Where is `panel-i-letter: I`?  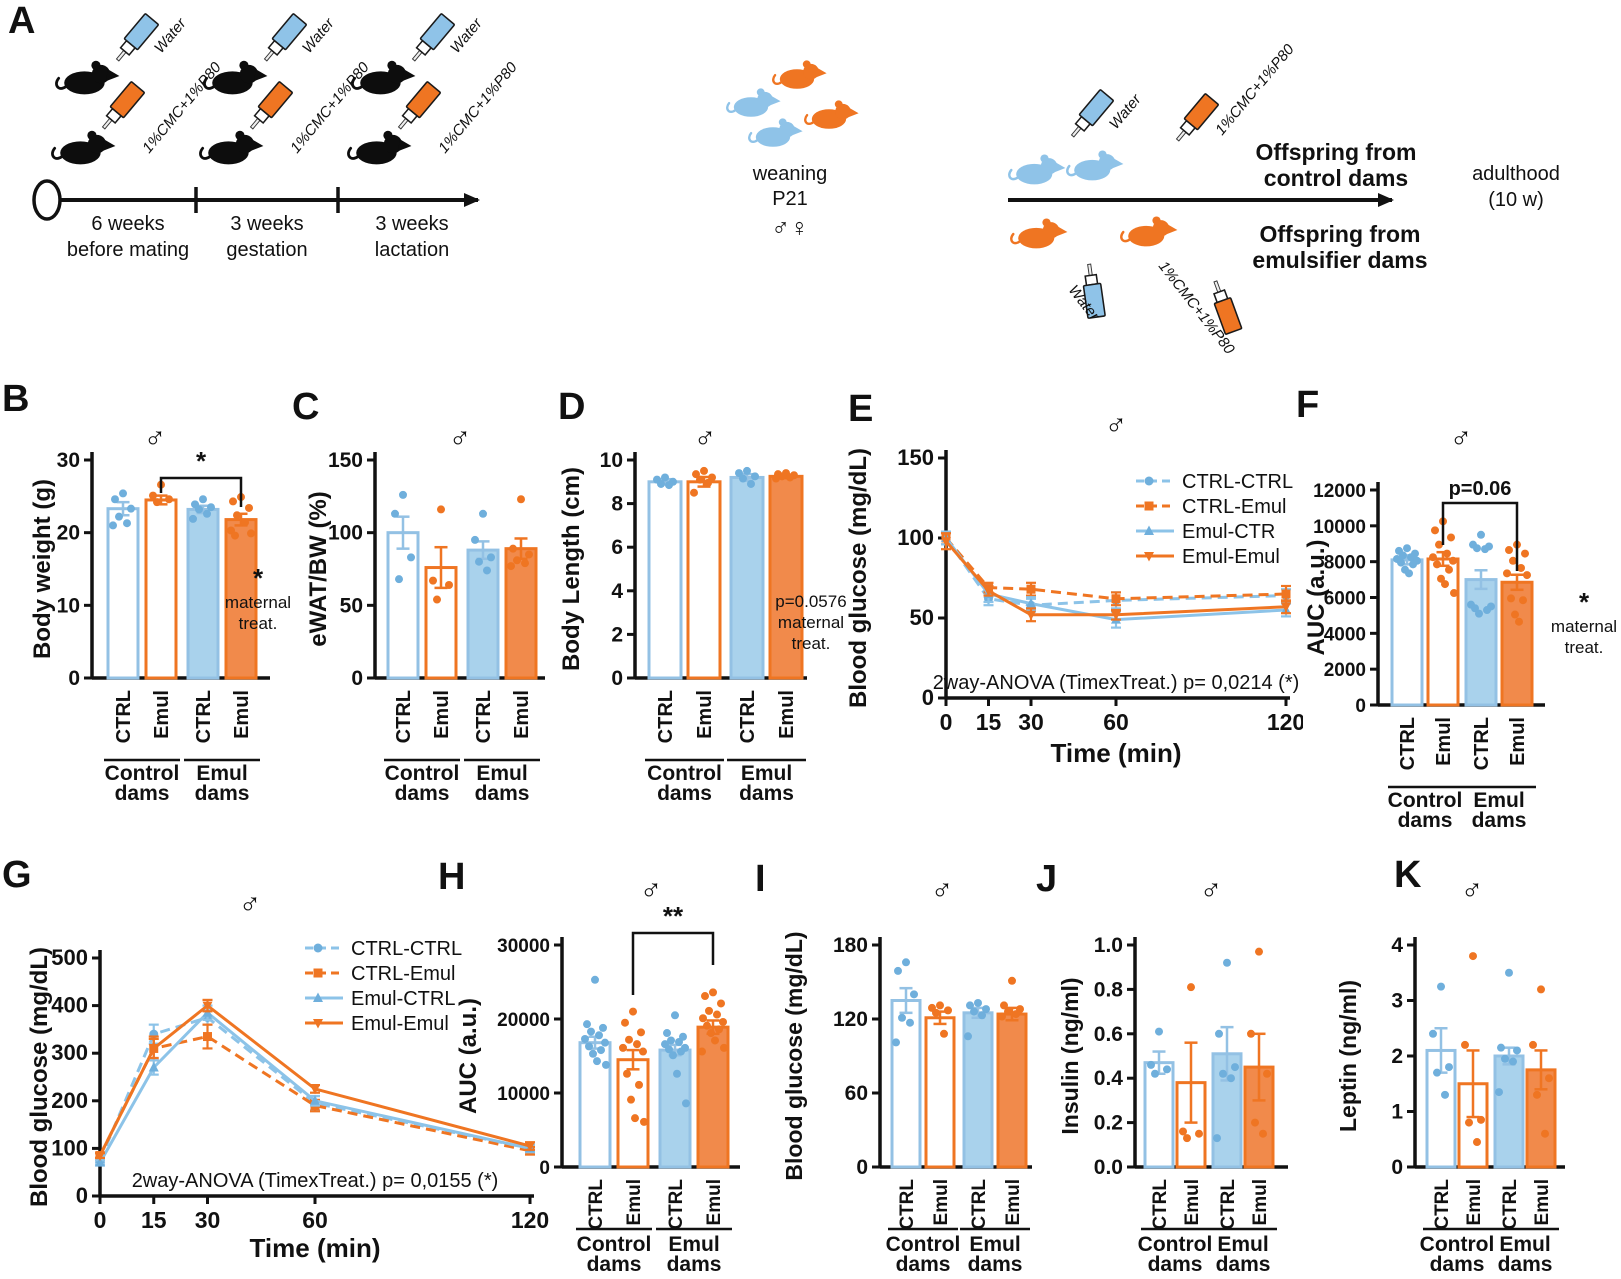 panel-i-letter: I is located at coordinates (760, 879).